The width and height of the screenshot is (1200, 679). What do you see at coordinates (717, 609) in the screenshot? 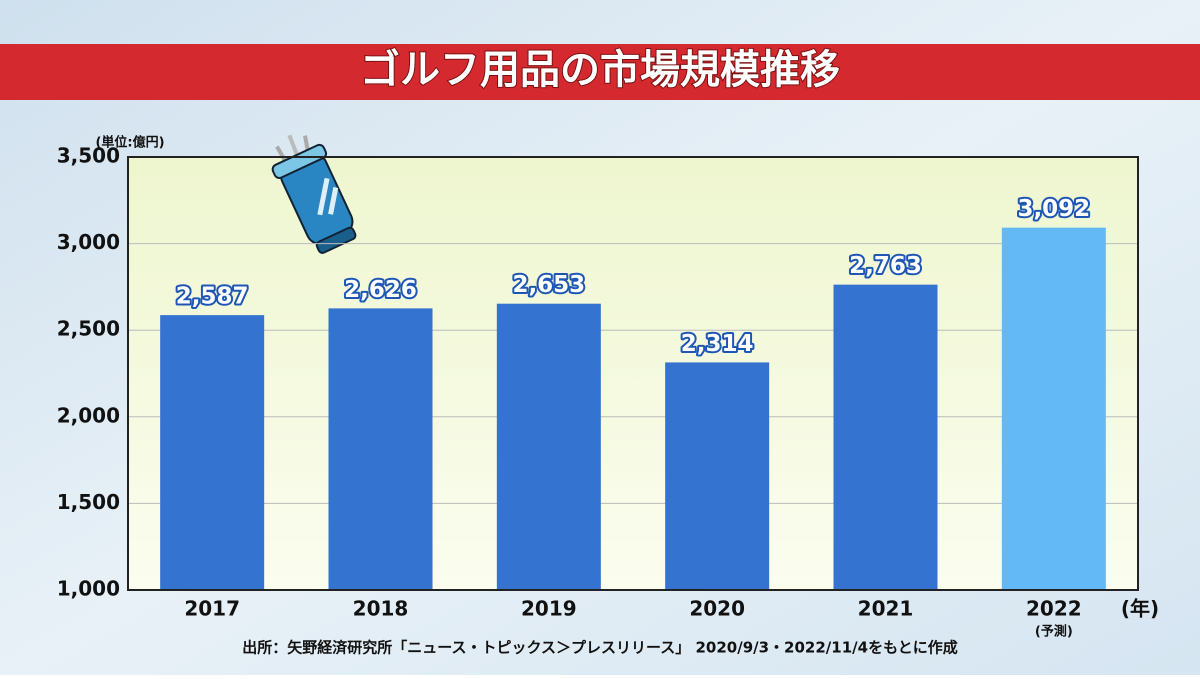
I see `x-tick-label: 2020` at bounding box center [717, 609].